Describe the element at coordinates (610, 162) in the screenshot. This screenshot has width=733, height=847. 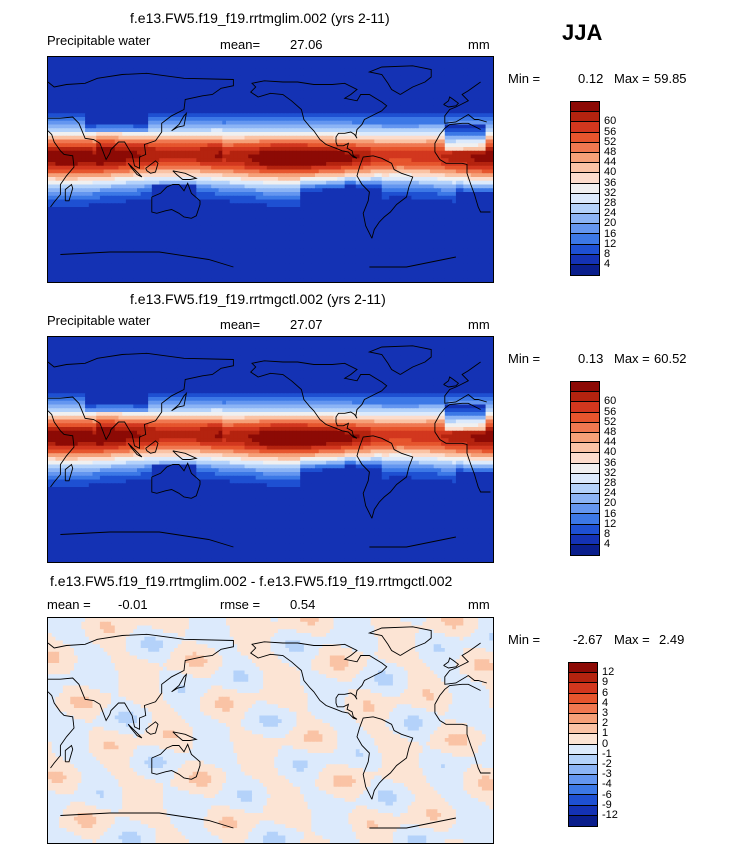
I see `colorbar-tick-label: 44` at that location.